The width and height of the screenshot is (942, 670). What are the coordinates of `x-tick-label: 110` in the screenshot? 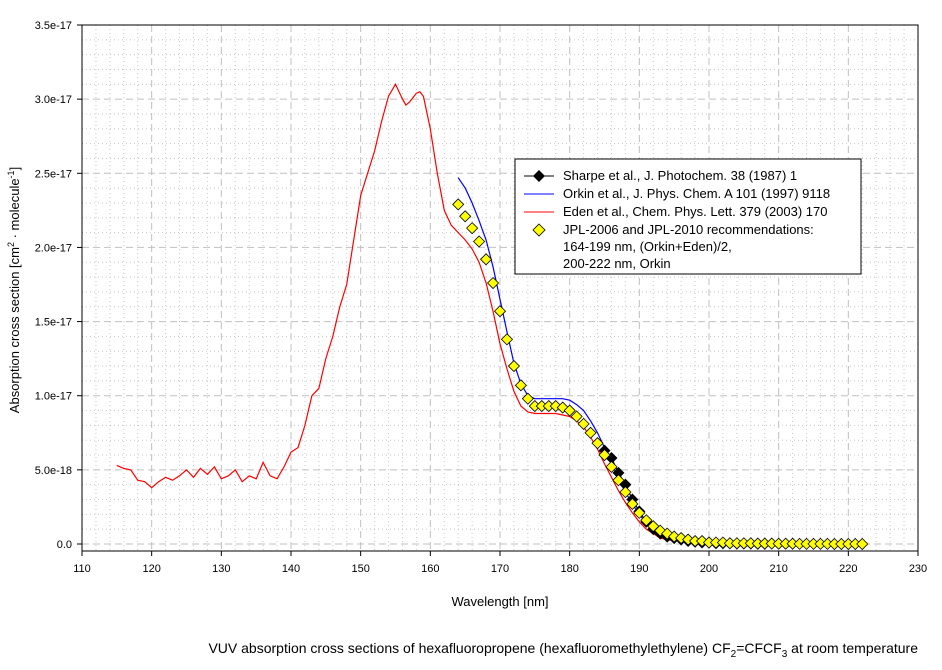 It's located at (82, 569).